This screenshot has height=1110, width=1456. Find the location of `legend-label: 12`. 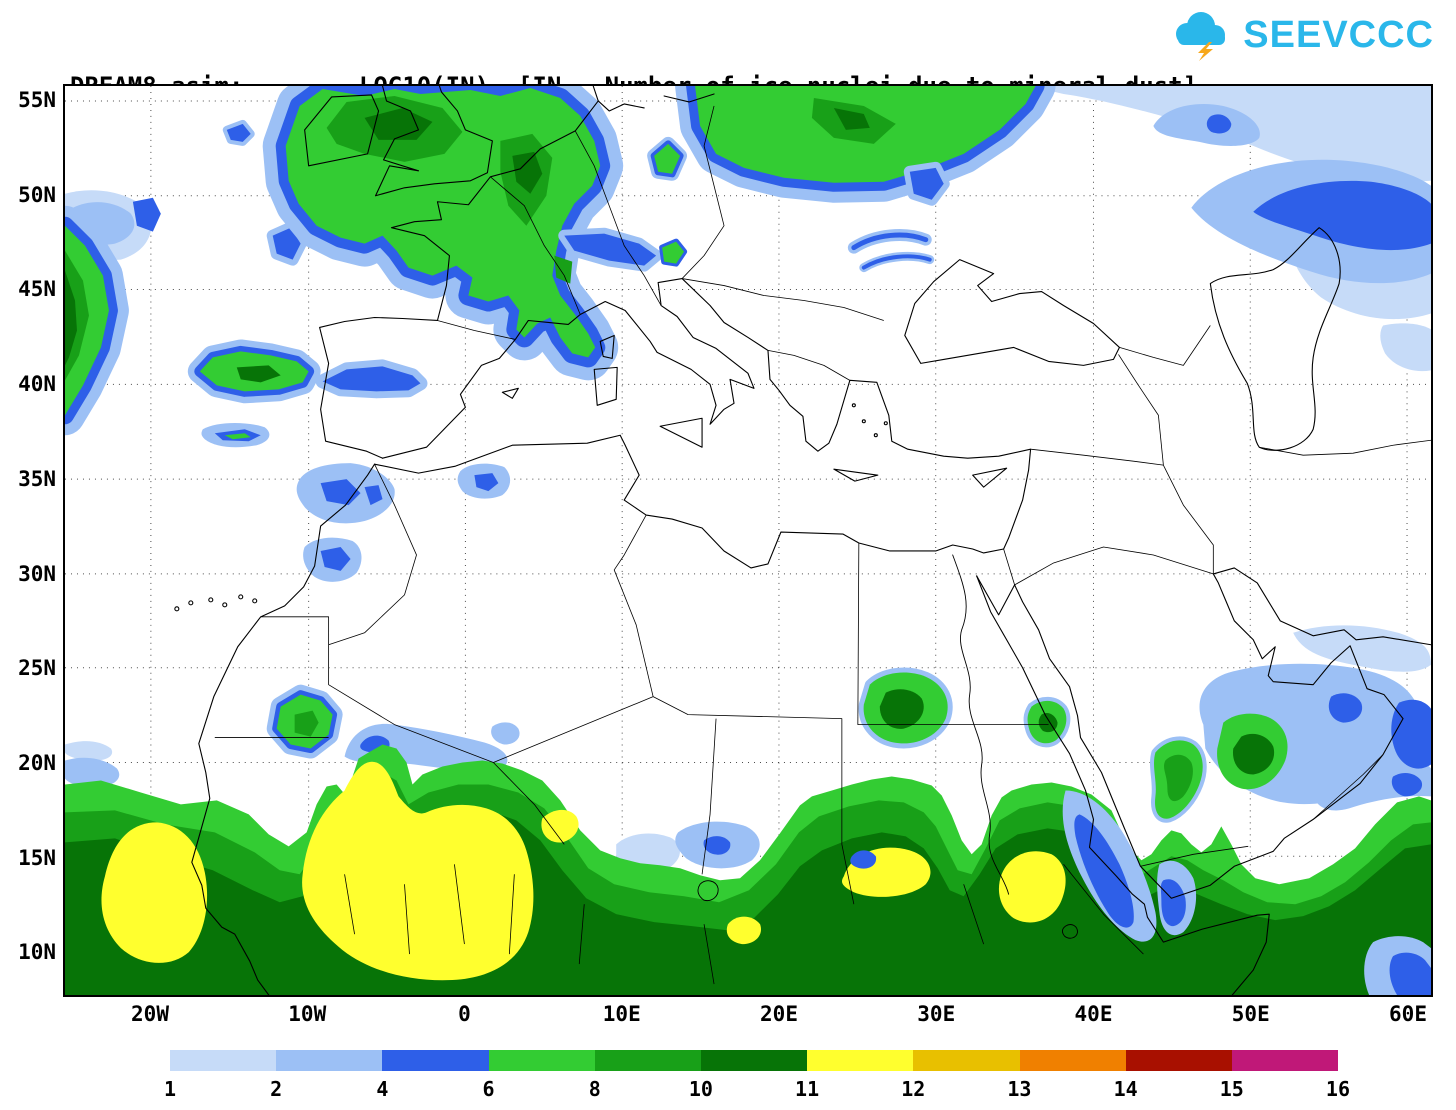

legend-label: 12 is located at coordinates (913, 1089).